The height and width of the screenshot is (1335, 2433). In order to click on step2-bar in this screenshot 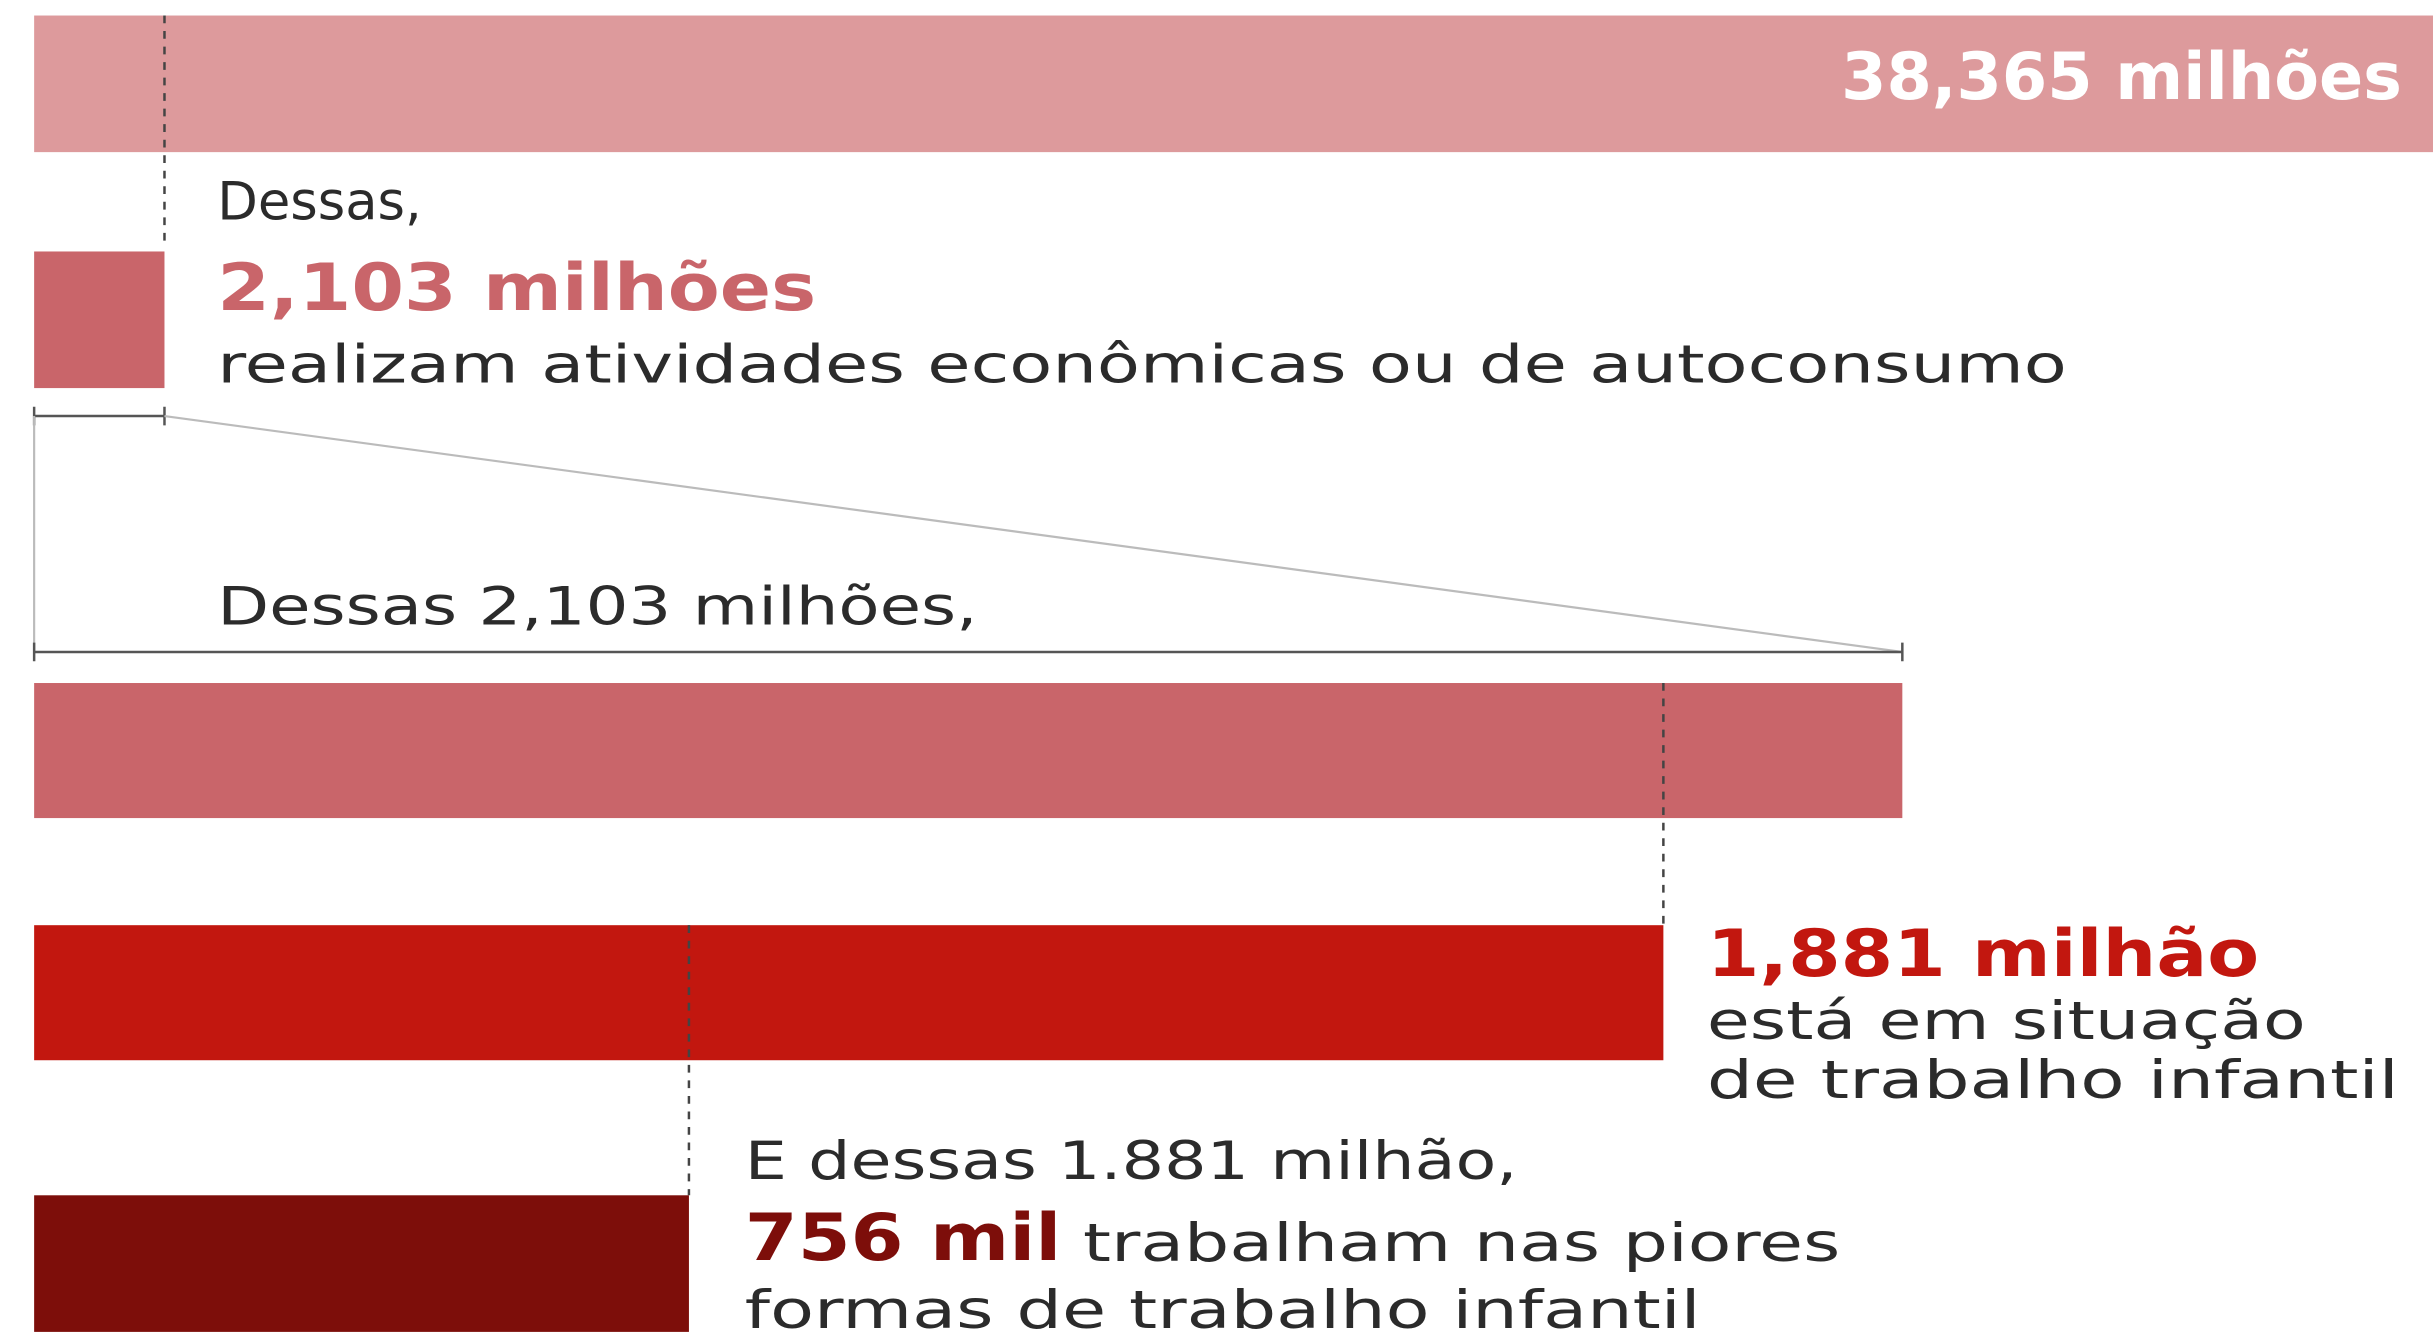, I will do `click(968, 751)`.